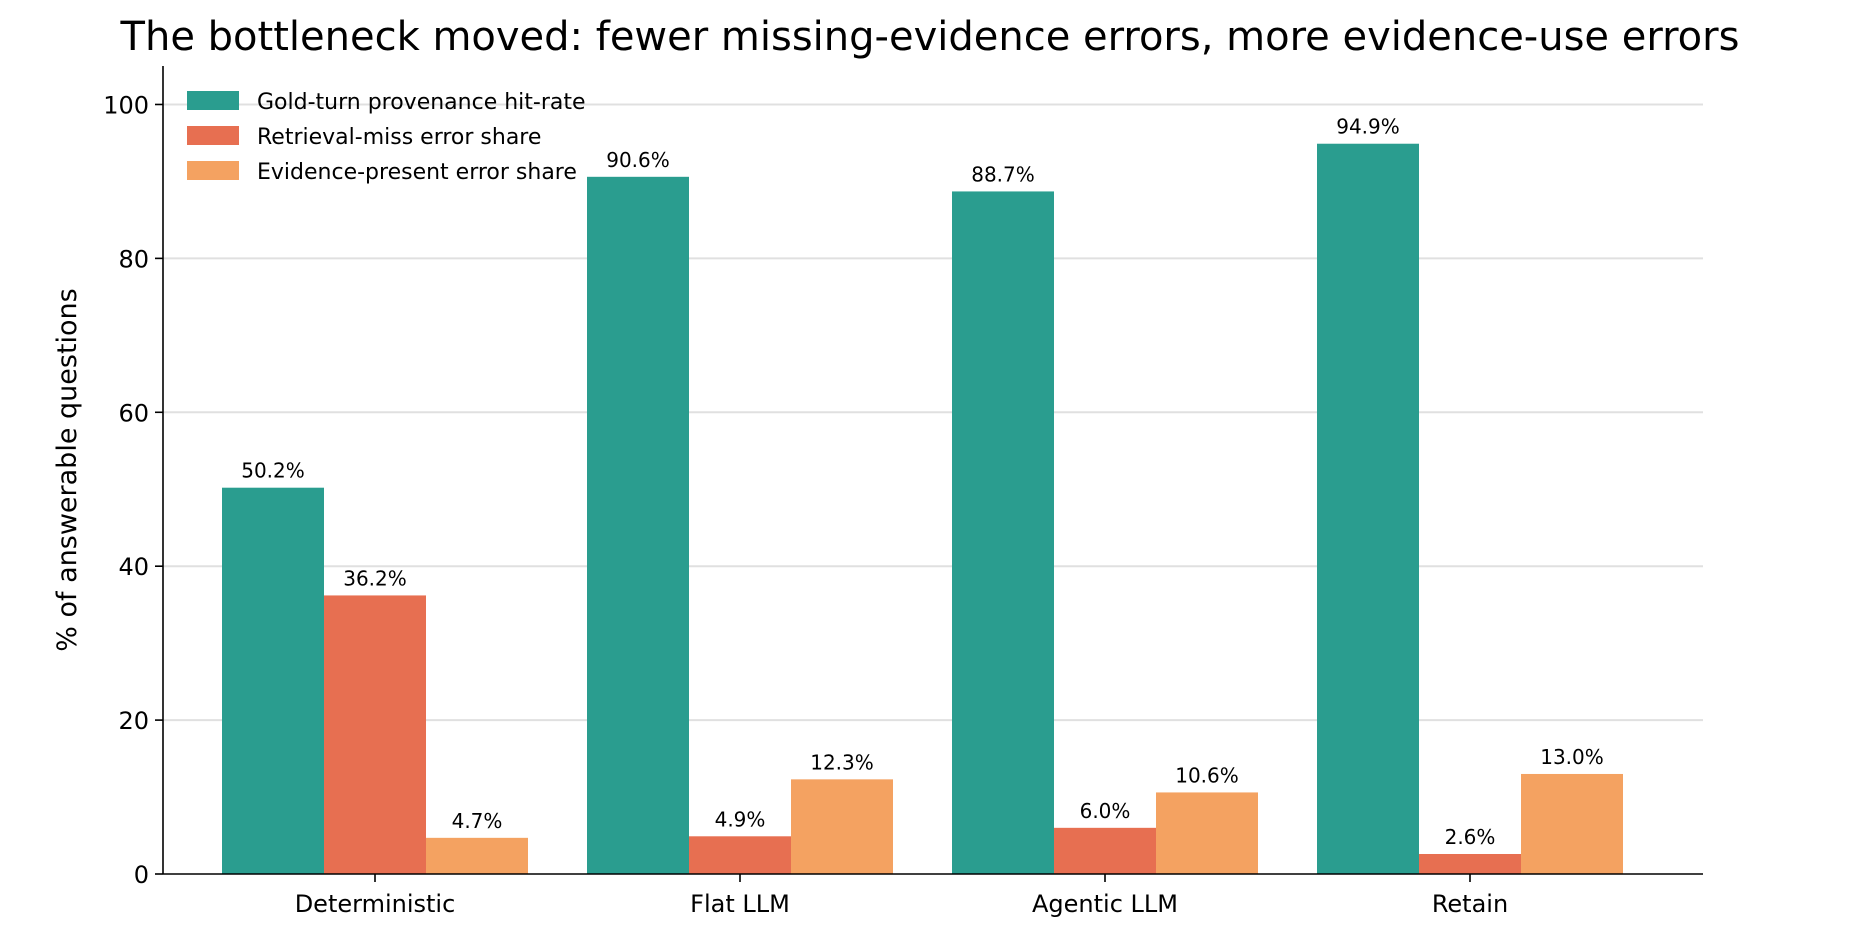 Image resolution: width=1861 pixels, height=934 pixels. What do you see at coordinates (1207, 775) in the screenshot?
I see `bar-value-label: 10.6%` at bounding box center [1207, 775].